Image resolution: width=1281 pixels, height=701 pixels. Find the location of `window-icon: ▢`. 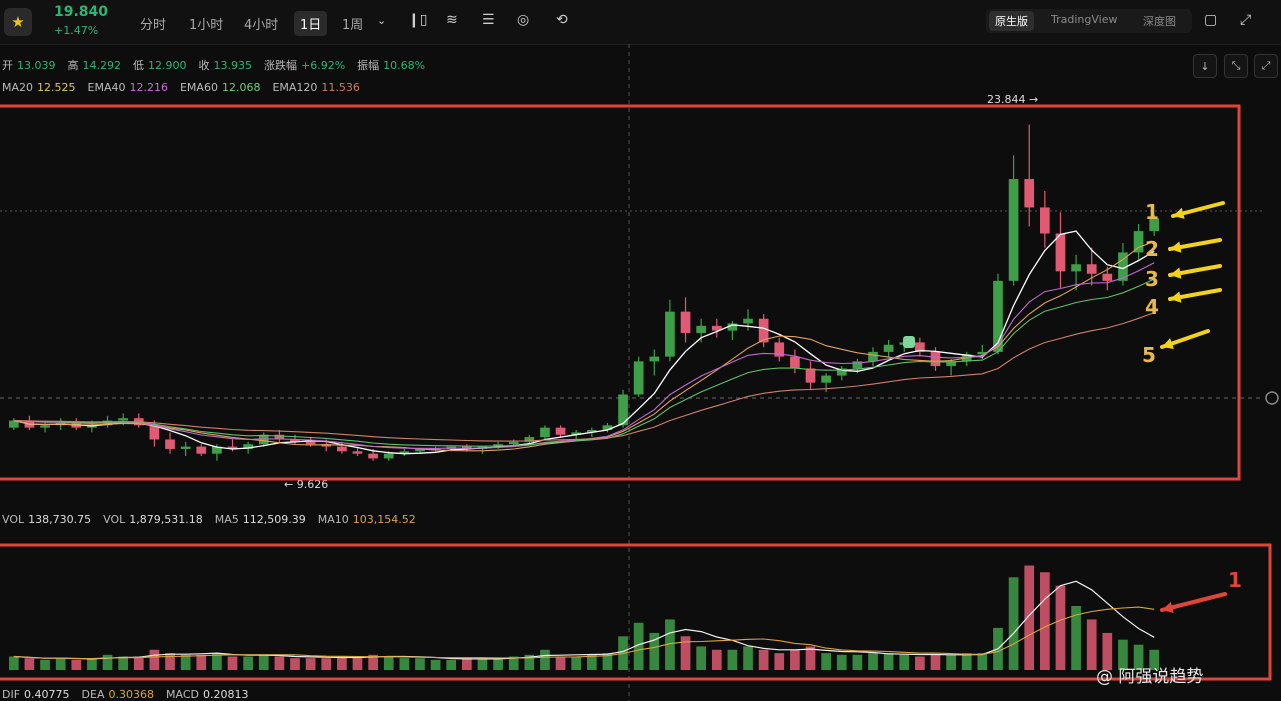

window-icon: ▢ is located at coordinates (1211, 20).